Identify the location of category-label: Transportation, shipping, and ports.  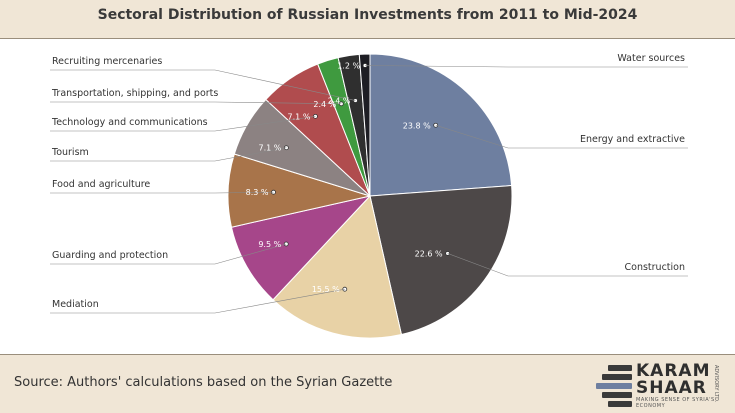
(134, 93).